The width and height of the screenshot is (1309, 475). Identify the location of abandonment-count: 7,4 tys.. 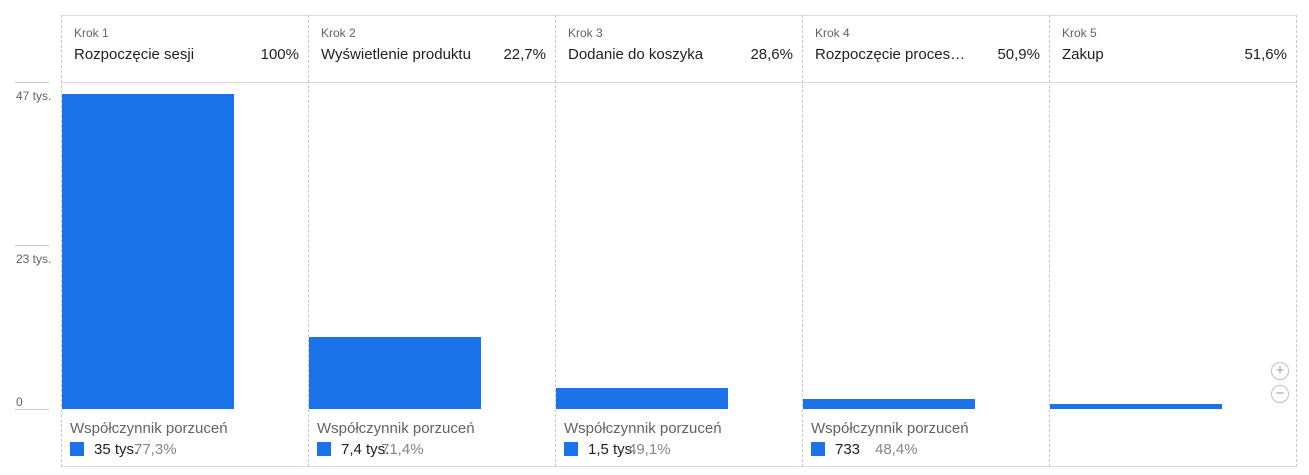
(365, 449).